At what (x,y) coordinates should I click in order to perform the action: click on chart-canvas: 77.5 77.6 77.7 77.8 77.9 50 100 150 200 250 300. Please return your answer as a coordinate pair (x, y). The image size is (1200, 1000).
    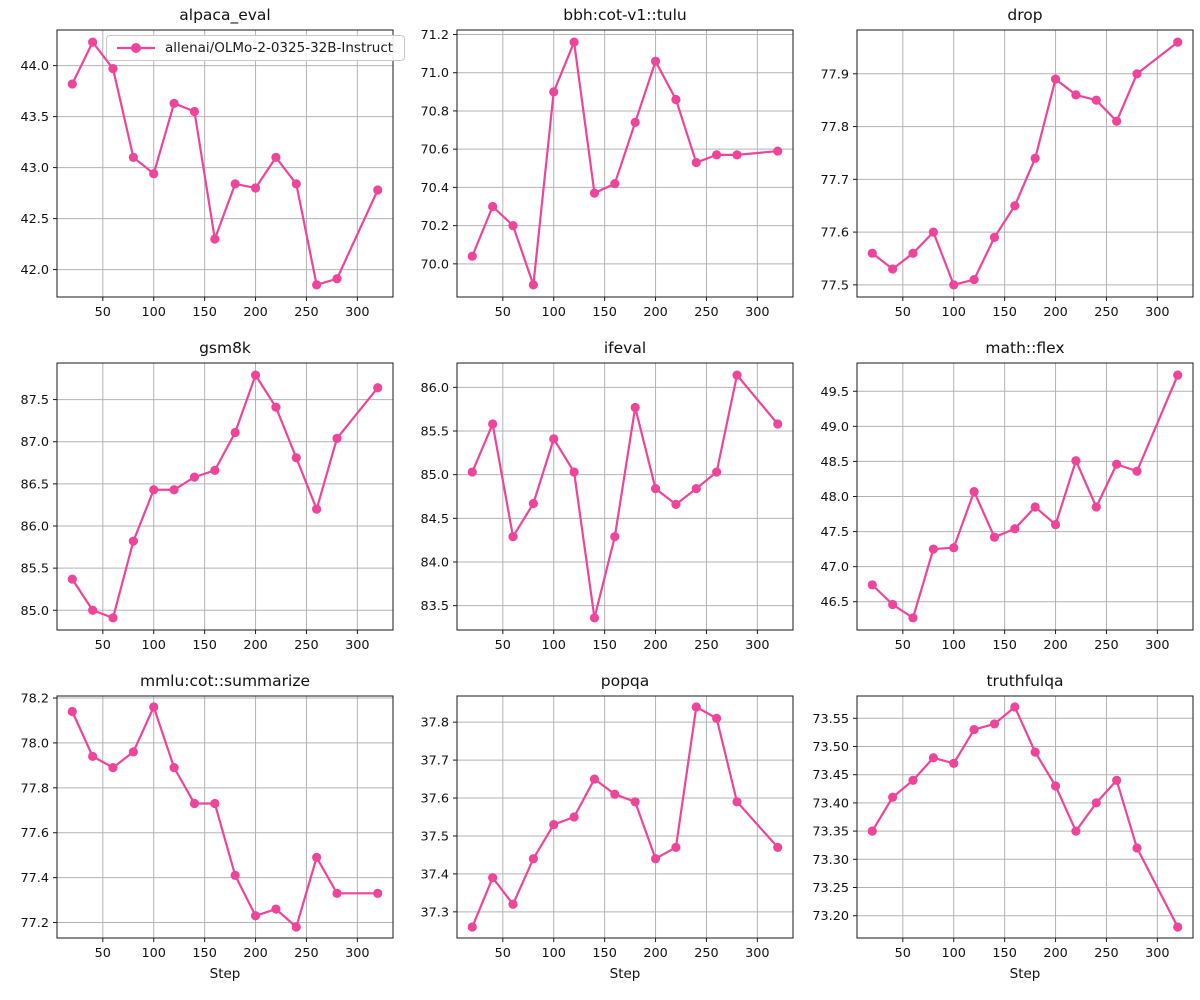
    Looking at the image, I should click on (1007, 174).